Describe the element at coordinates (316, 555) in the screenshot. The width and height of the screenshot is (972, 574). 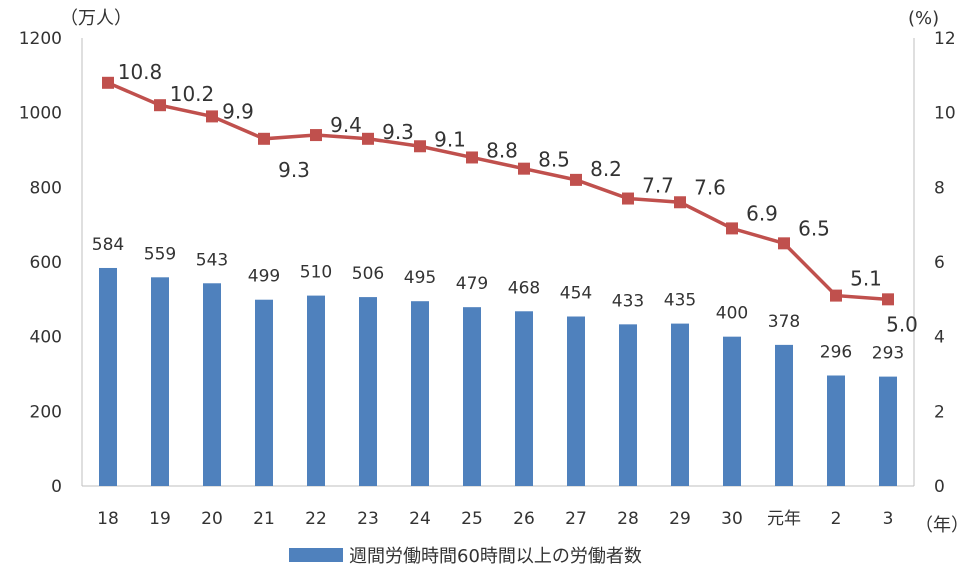
I see `legend-swatch` at that location.